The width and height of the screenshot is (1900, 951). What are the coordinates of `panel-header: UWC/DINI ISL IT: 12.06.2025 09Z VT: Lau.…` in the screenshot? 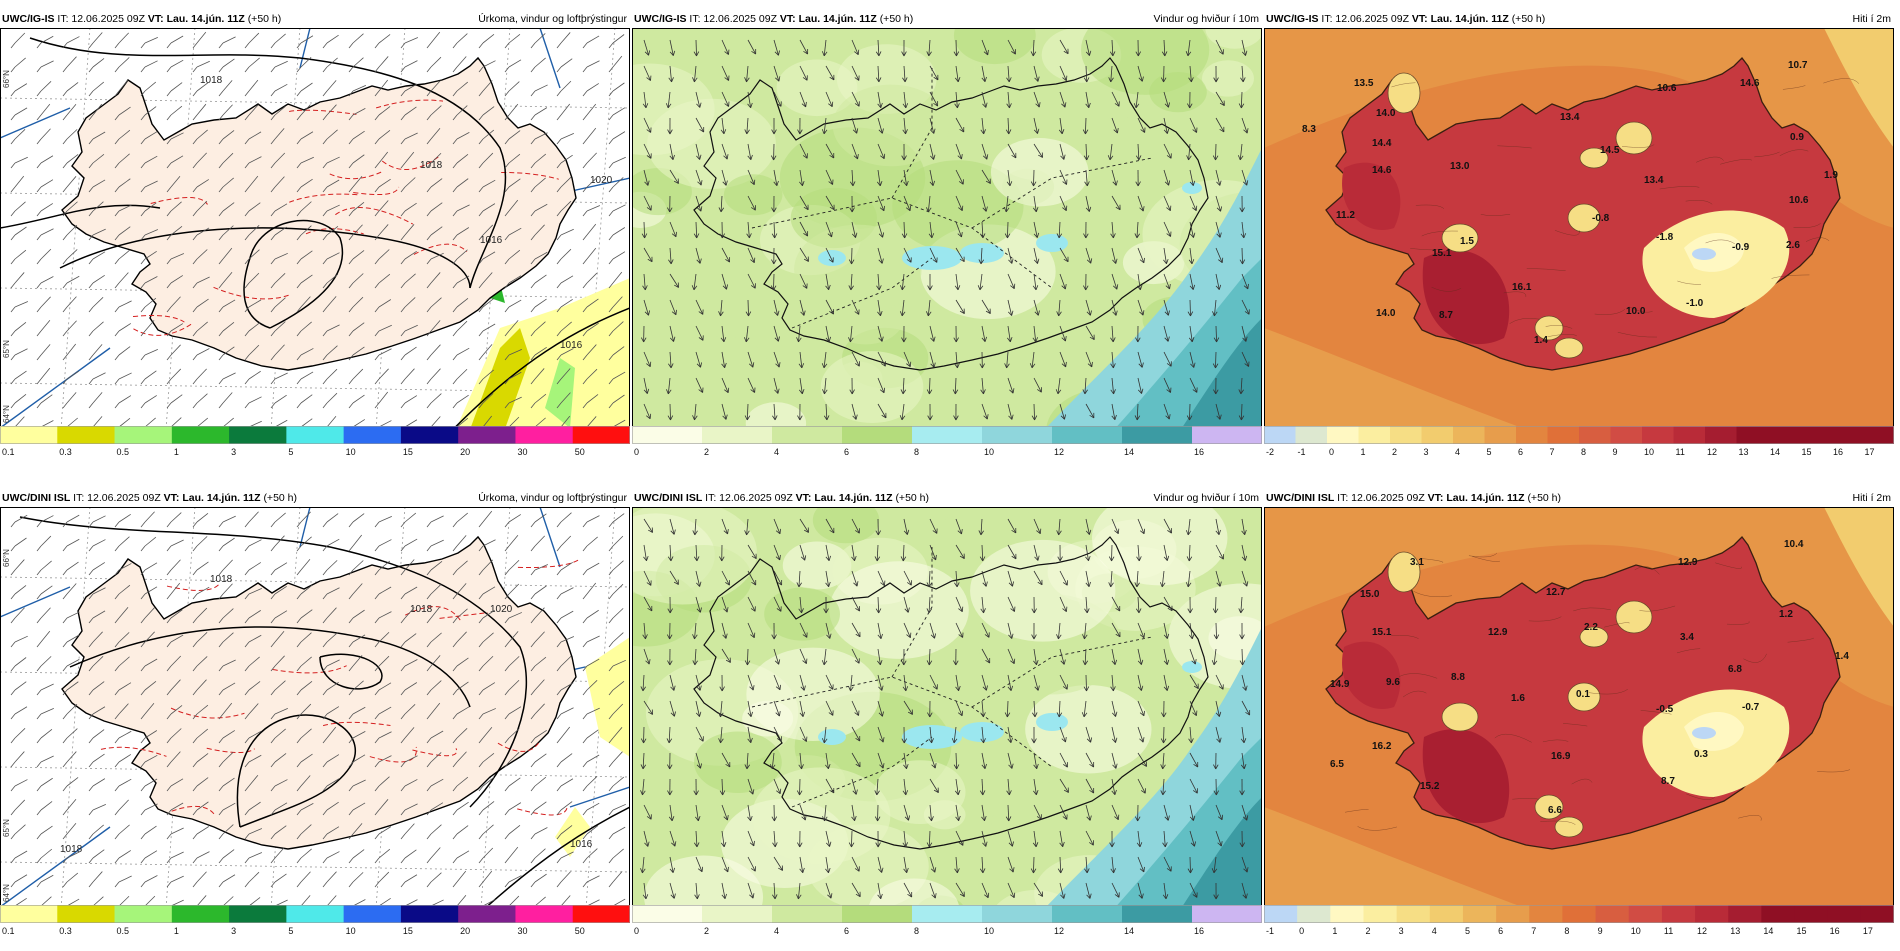 It's located at (315, 498).